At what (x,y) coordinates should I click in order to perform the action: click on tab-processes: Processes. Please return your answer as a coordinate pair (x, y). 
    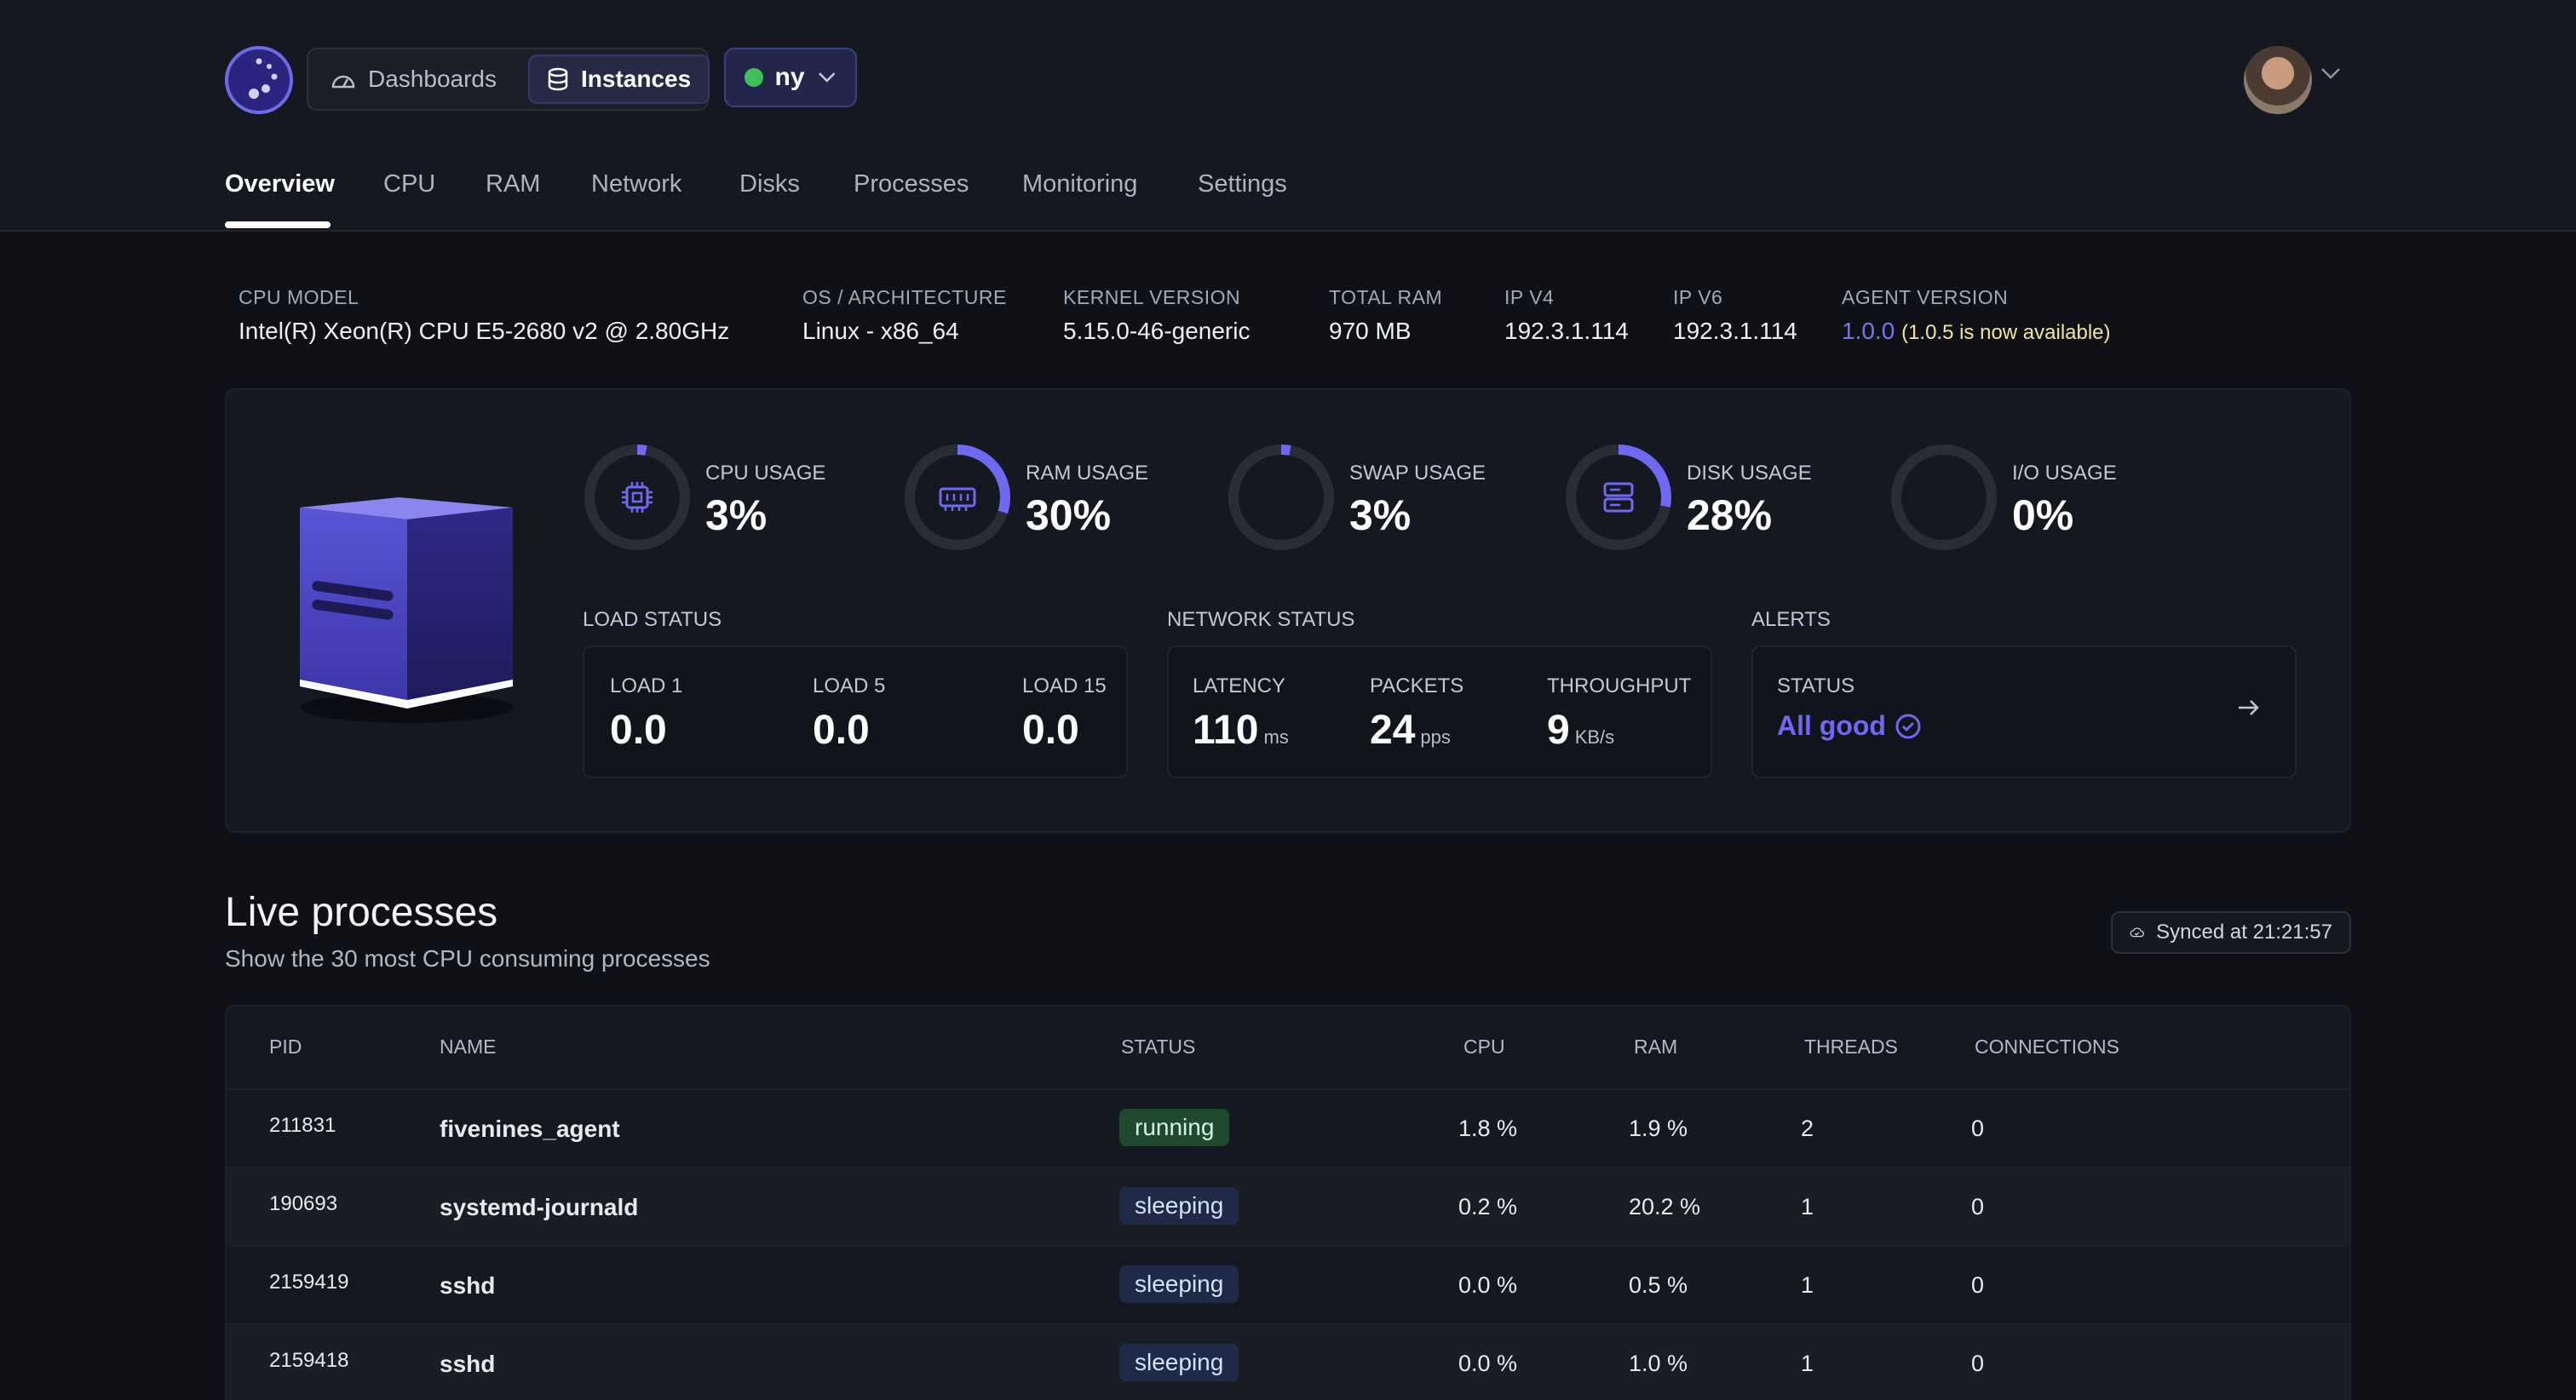
    Looking at the image, I should click on (912, 184).